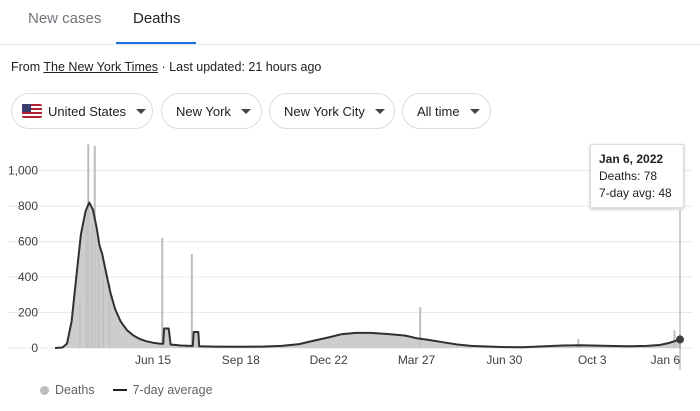  Describe the element at coordinates (241, 360) in the screenshot. I see `x-tick-label: Sep 18` at that location.